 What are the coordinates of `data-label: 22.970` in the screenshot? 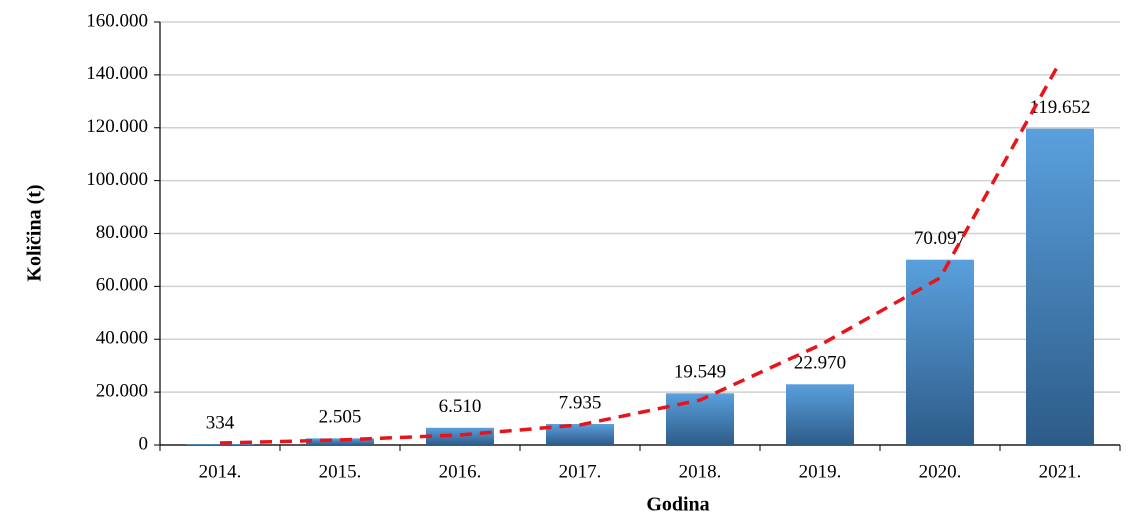 It's located at (820, 363).